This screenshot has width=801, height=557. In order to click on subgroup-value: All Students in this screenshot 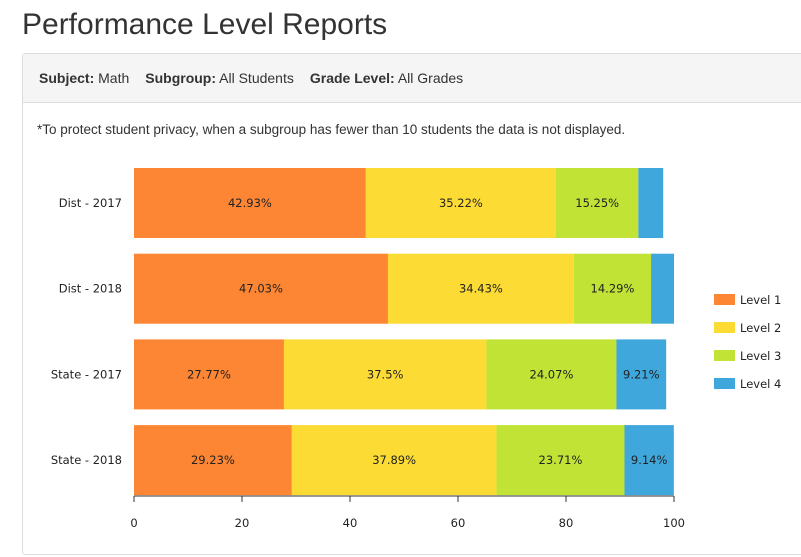, I will do `click(256, 78)`.